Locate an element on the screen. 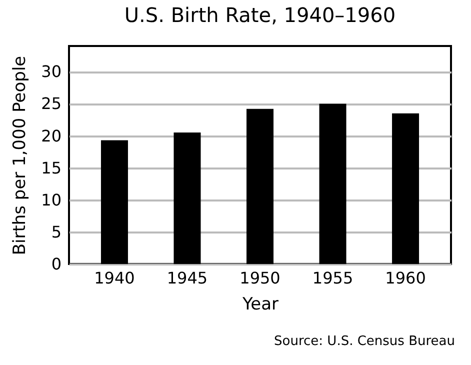  x-tick-label: 1950 is located at coordinates (260, 278).